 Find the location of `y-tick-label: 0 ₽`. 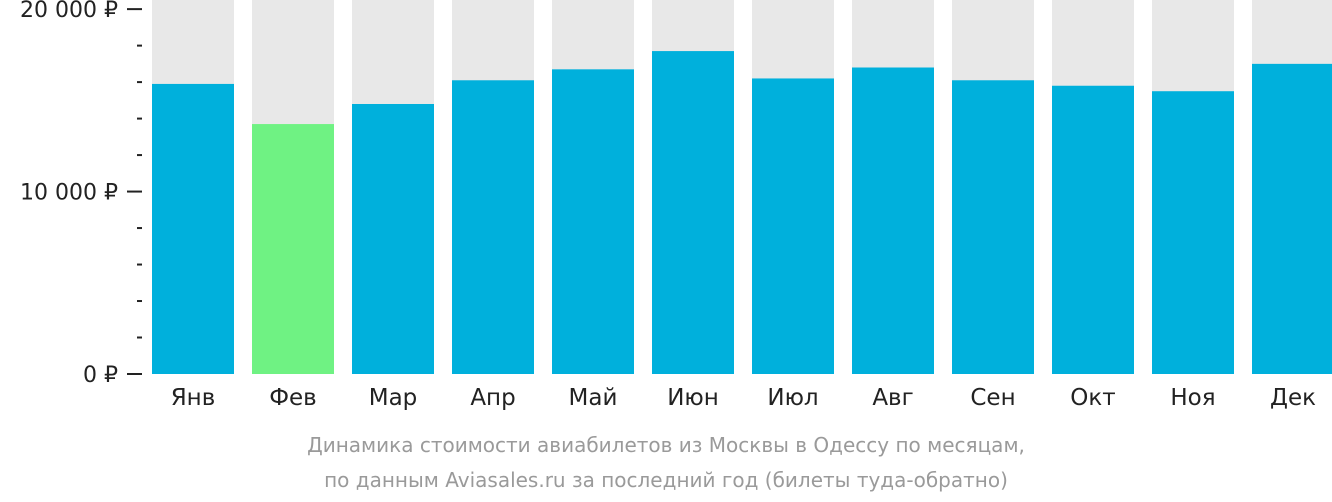

y-tick-label: 0 ₽ is located at coordinates (100, 375).